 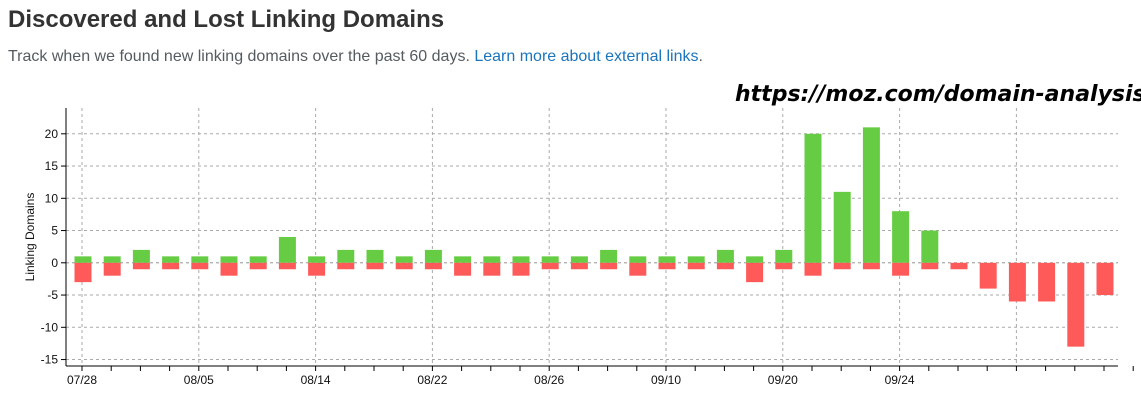 I want to click on y-tick-label: 5, so click(x=54, y=231).